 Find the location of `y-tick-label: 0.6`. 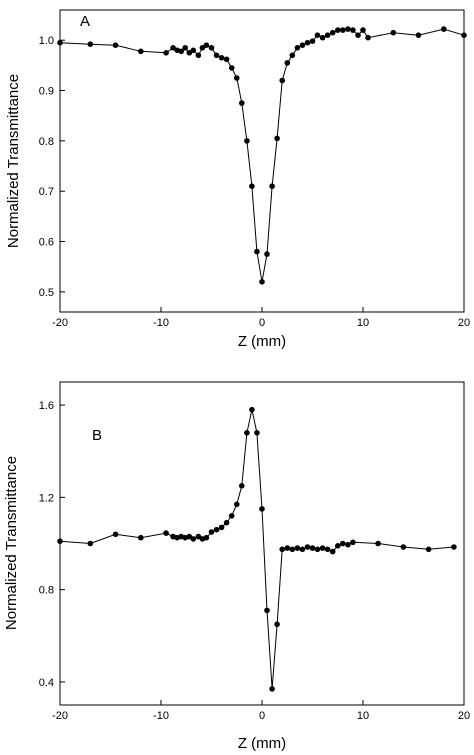

y-tick-label: 0.6 is located at coordinates (46, 243).